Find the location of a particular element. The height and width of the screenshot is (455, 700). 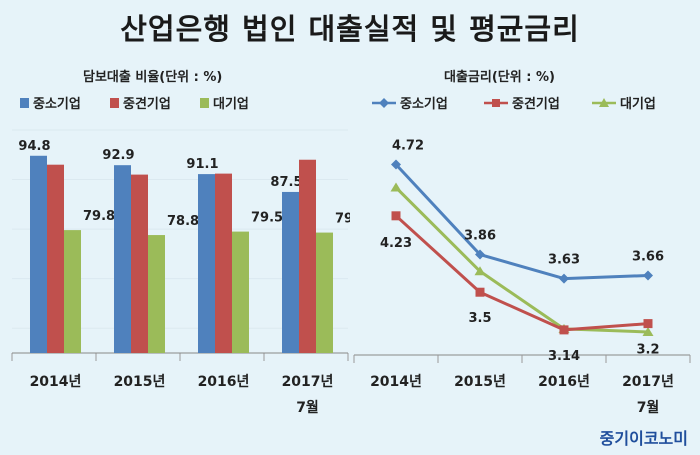

data-label: 87.5 is located at coordinates (286, 182).